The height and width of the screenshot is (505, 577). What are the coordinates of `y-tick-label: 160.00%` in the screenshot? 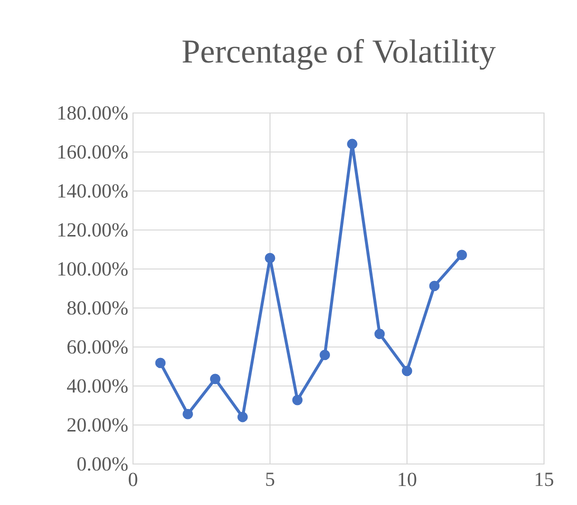 It's located at (93, 152).